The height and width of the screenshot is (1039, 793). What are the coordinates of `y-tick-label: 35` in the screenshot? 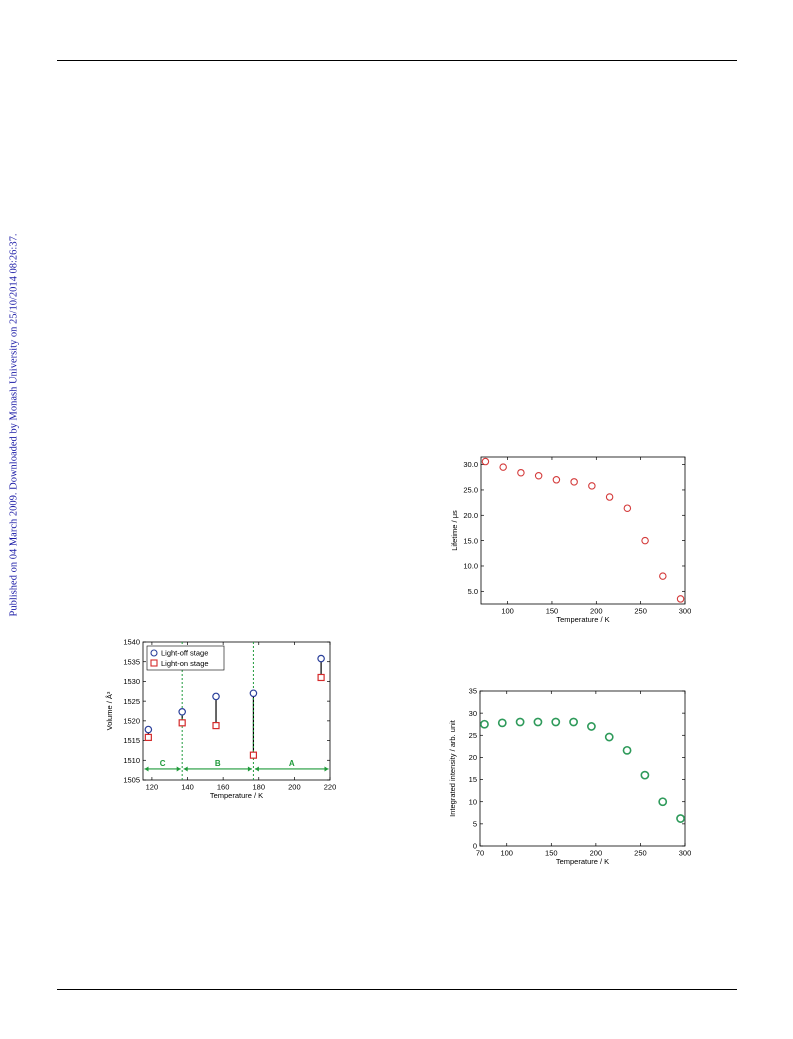 It's located at (473, 691).